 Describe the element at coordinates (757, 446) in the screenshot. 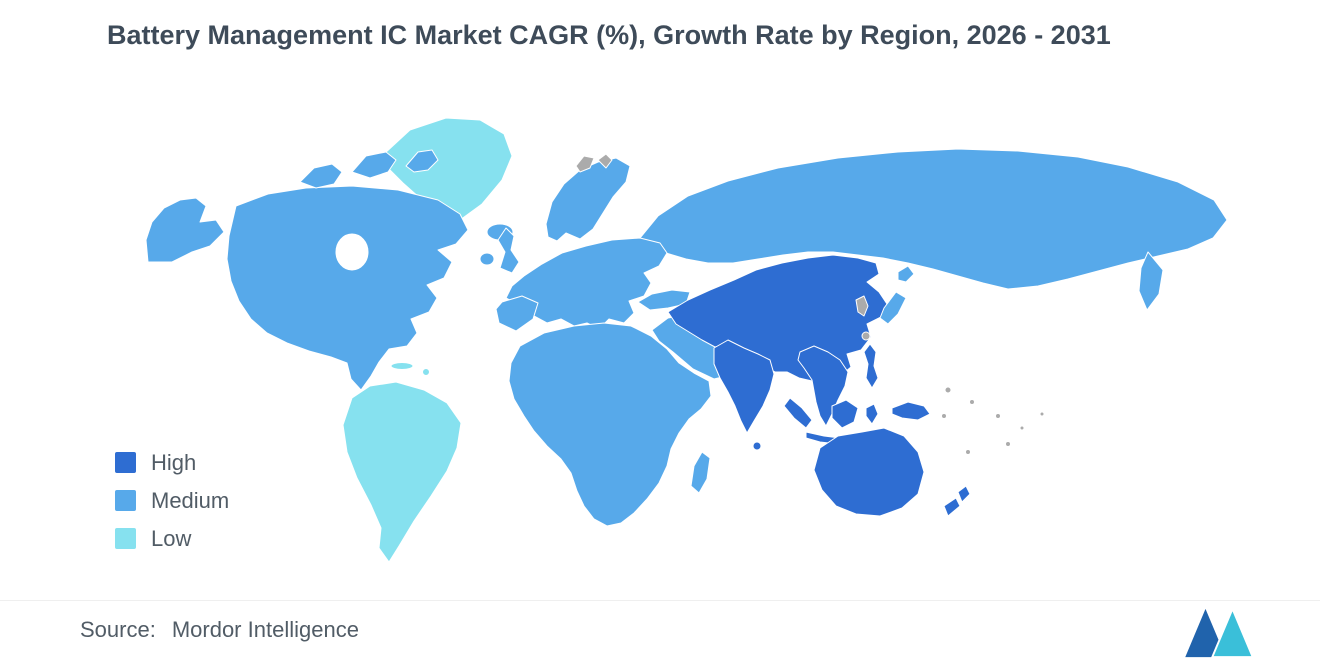

I see `region-sri-lanka` at that location.